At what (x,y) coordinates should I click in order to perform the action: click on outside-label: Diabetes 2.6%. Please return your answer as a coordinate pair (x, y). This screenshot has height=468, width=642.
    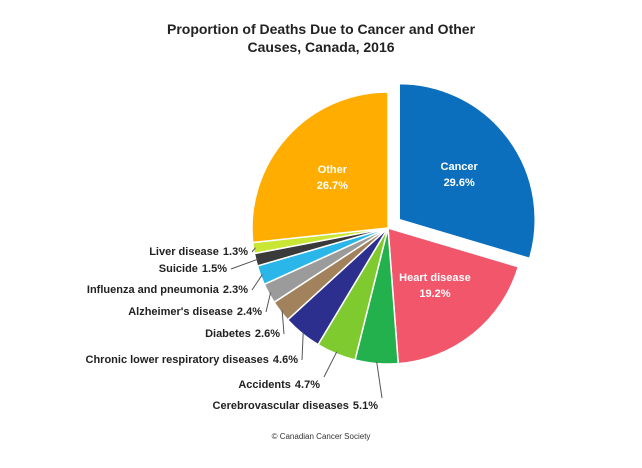
    Looking at the image, I should click on (242, 334).